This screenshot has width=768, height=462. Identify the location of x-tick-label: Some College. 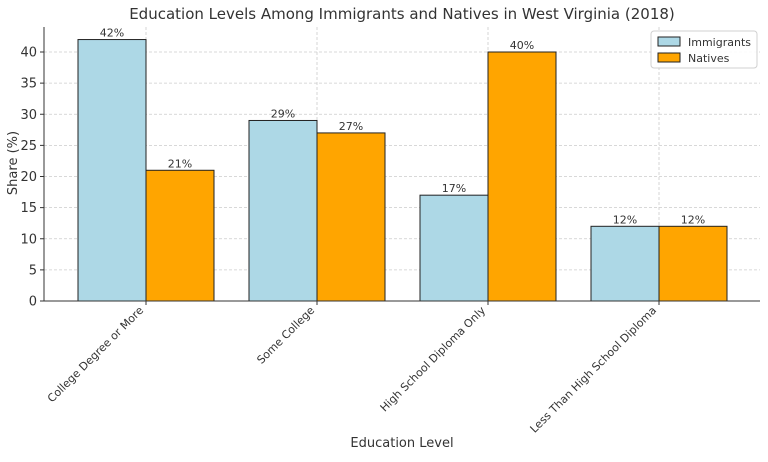
(285, 335).